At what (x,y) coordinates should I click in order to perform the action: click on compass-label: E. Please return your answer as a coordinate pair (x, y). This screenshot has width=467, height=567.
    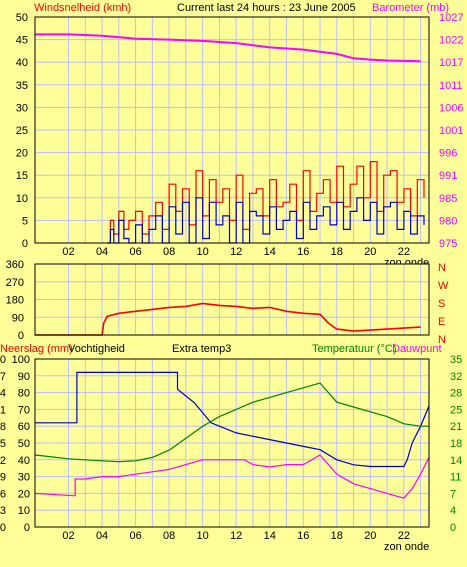
    Looking at the image, I should click on (441, 322).